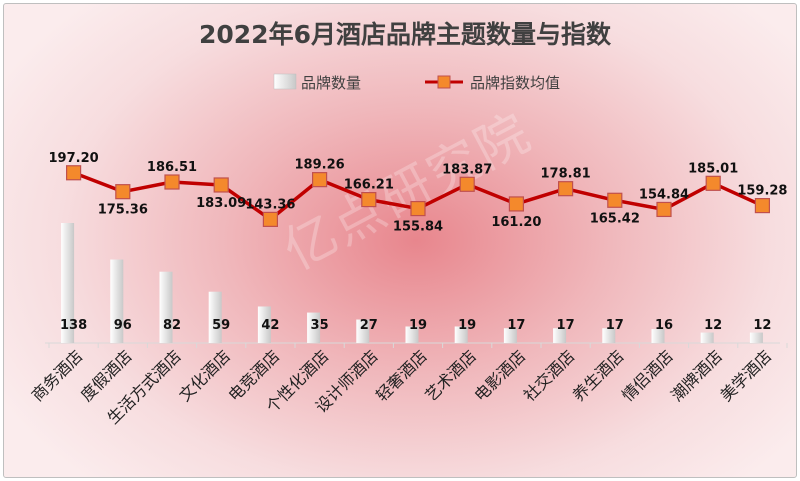 Image resolution: width=800 pixels, height=481 pixels. What do you see at coordinates (467, 169) in the screenshot?
I see `line-value-label: 183.87` at bounding box center [467, 169].